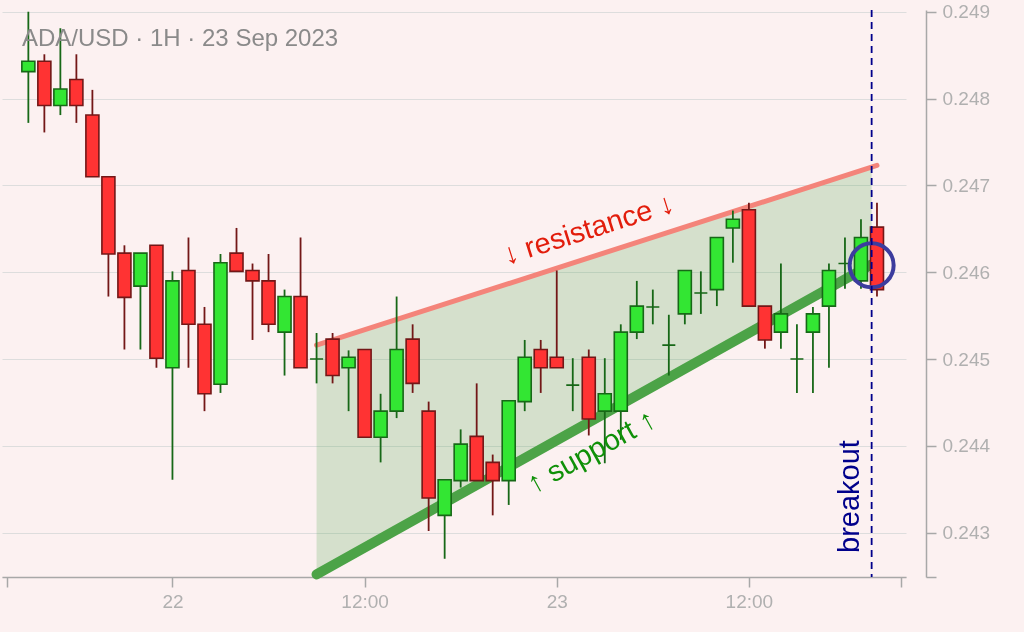  What do you see at coordinates (557, 601) in the screenshot?
I see `x-tick-label: 23` at bounding box center [557, 601].